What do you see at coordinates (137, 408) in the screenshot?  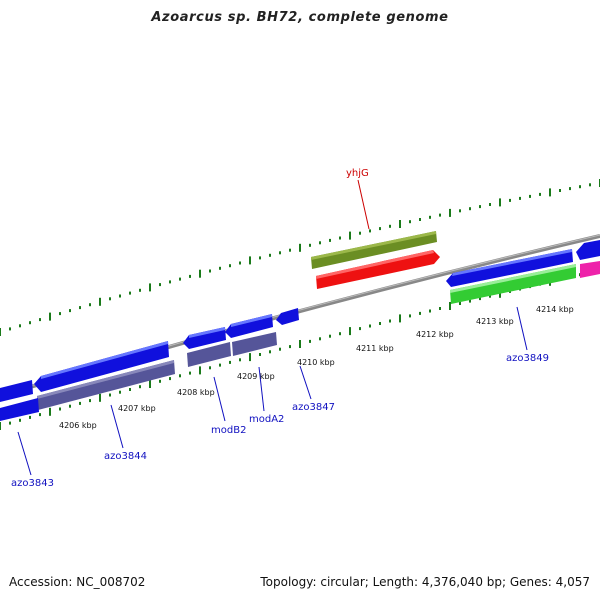 I see `scale-label-4207: 4207 kbp` at bounding box center [137, 408].